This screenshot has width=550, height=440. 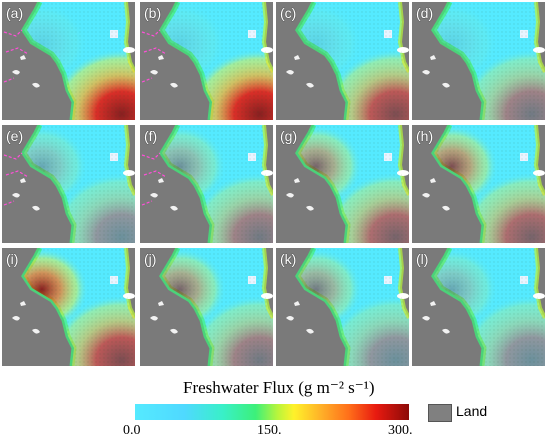 What do you see at coordinates (422, 259) in the screenshot?
I see `panel-label: (l)` at bounding box center [422, 259].